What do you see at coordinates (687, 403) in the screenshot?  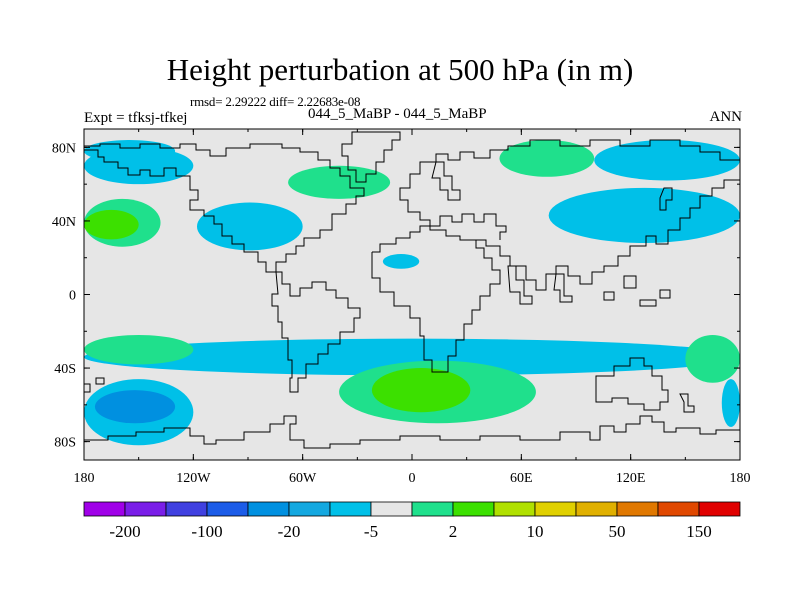 I see `coastline-new-zealand` at bounding box center [687, 403].